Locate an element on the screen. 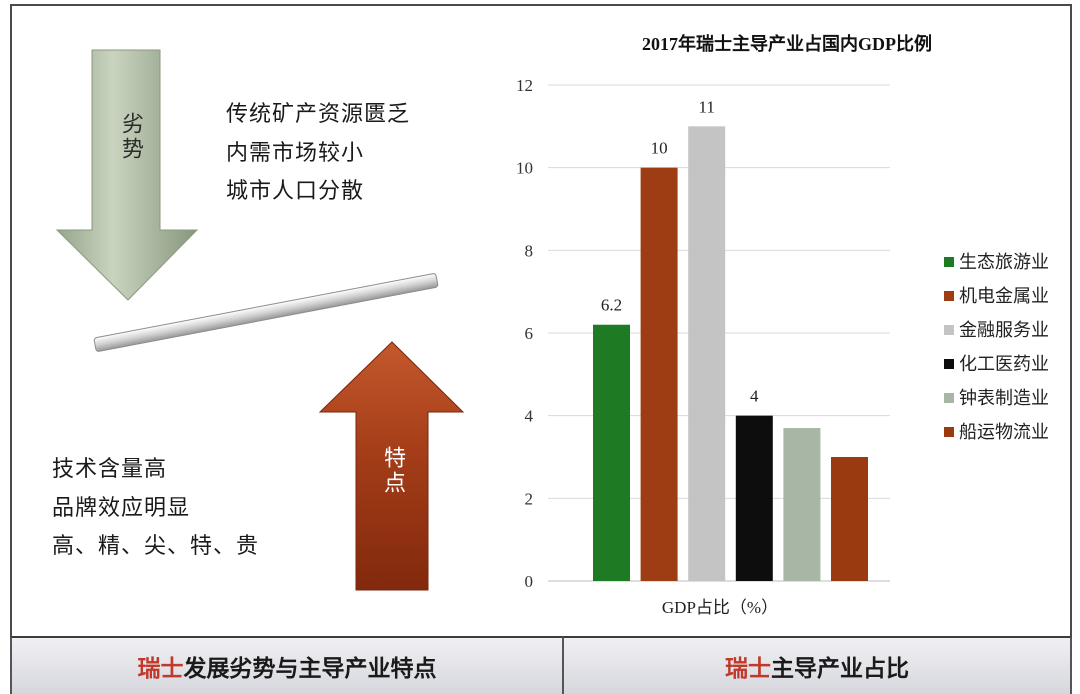 This screenshot has height=694, width=1080. caption-text: 发展劣势与主导产业特点 is located at coordinates (310, 669).